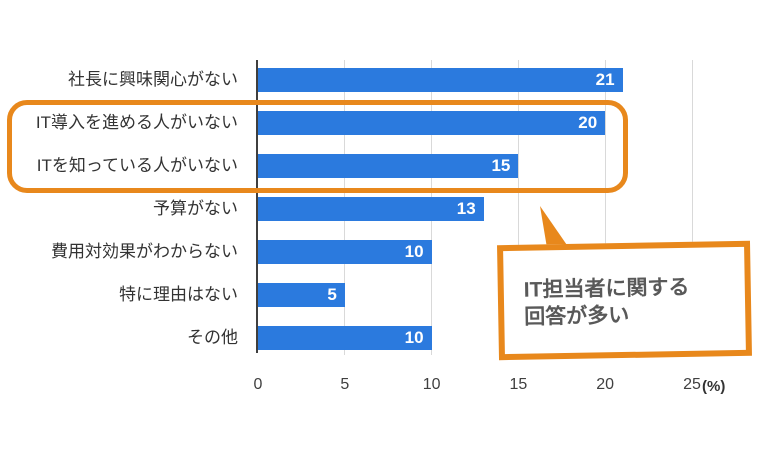 The image size is (768, 450). What do you see at coordinates (136, 122) in the screenshot?
I see `category-label: IT導入を進める人がいない` at bounding box center [136, 122].